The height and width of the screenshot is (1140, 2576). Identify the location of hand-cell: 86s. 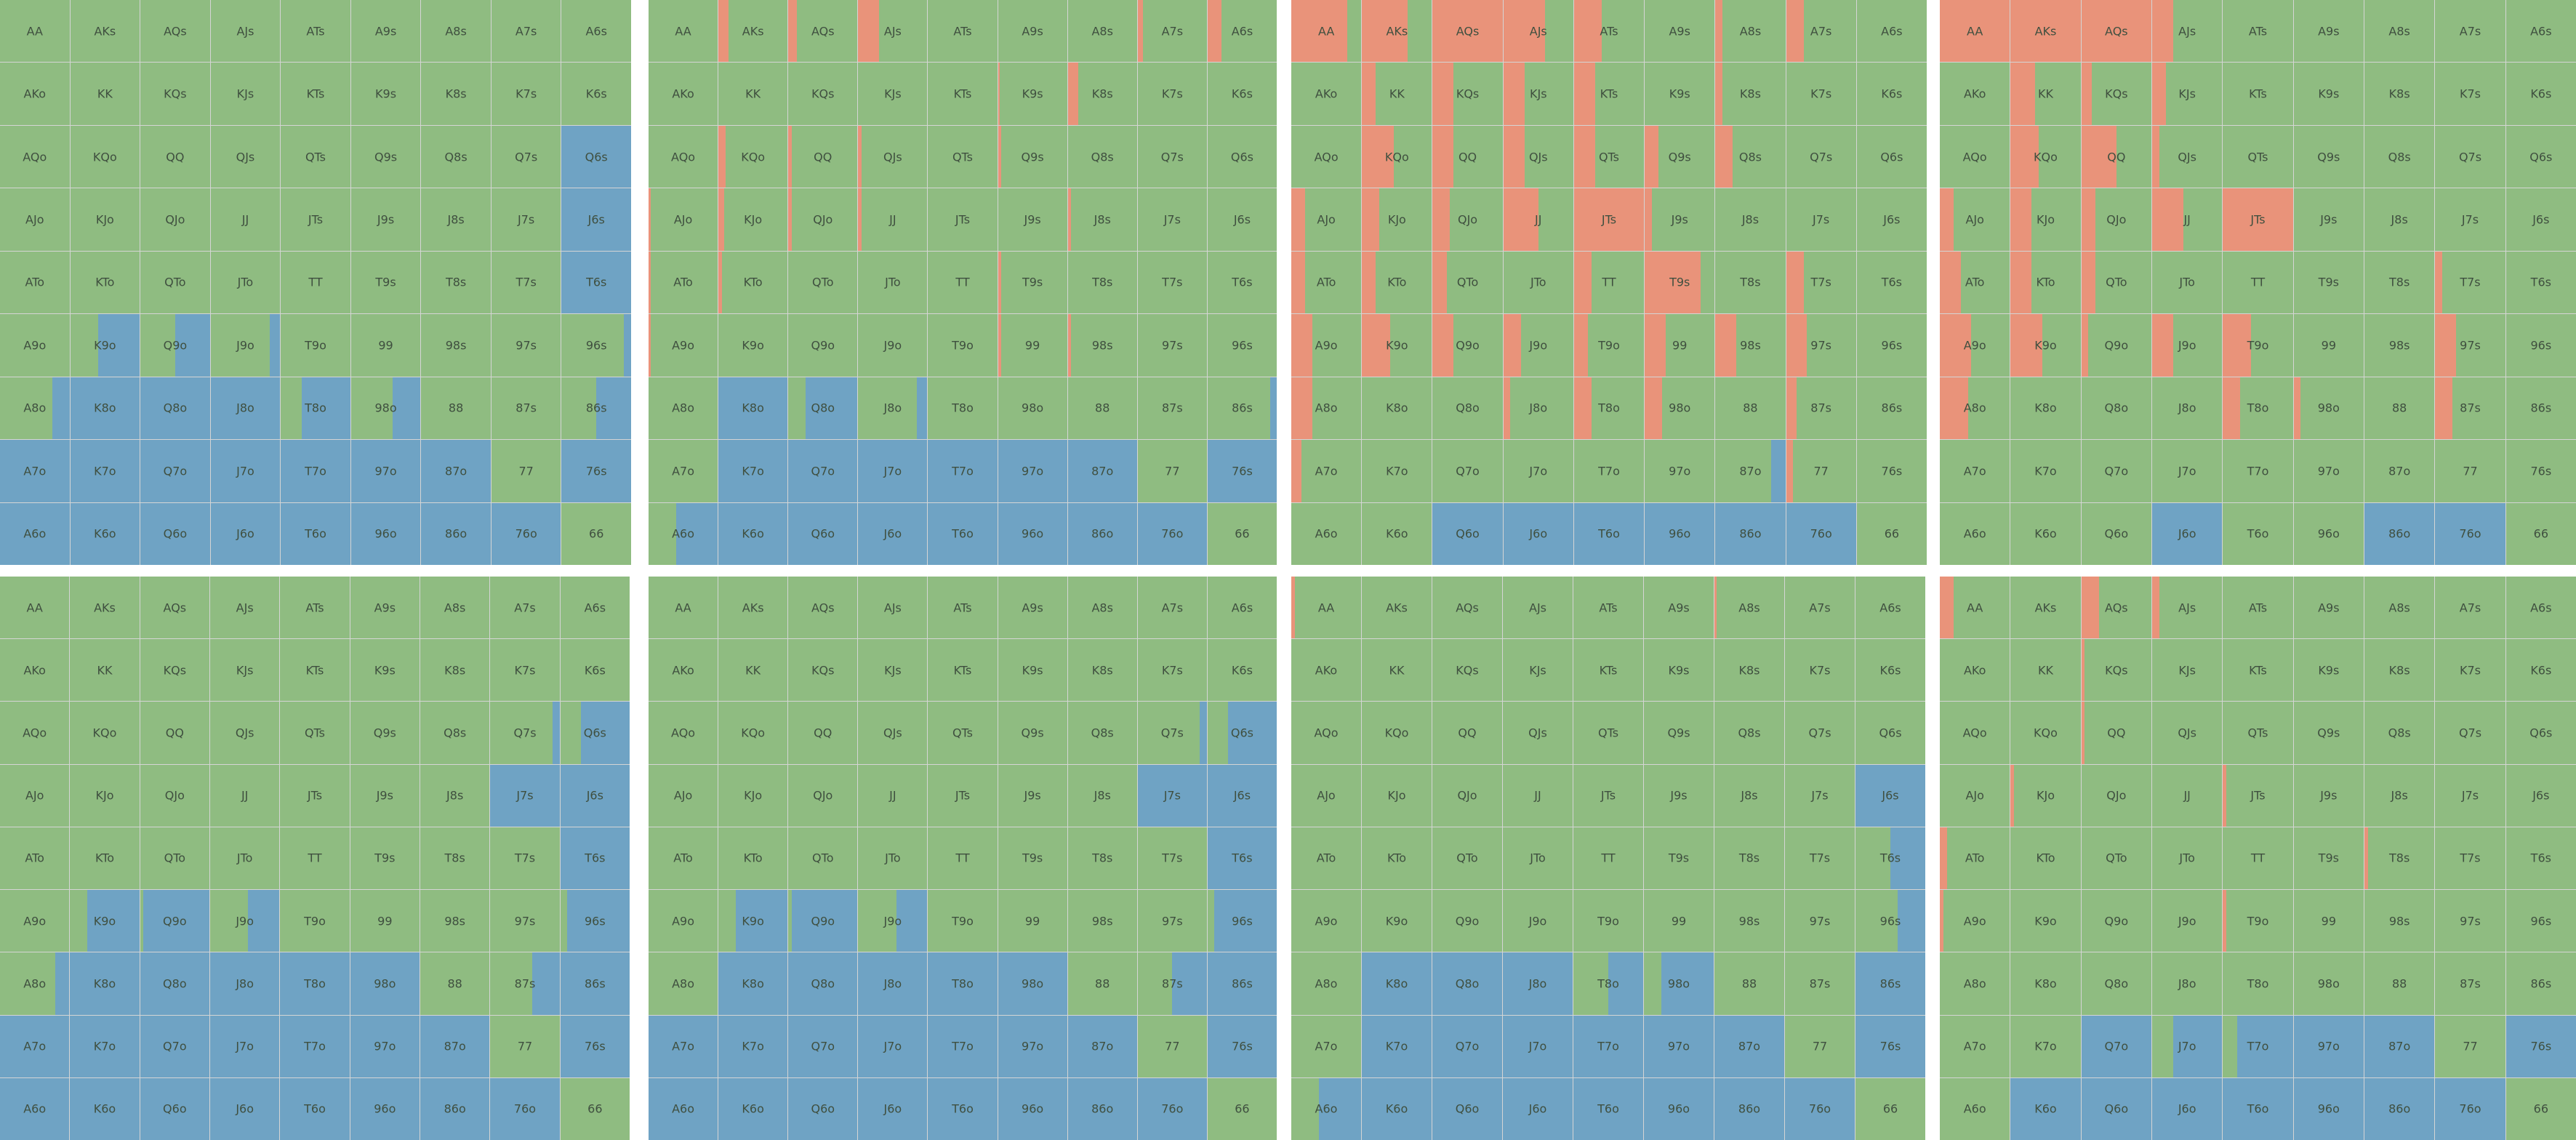
(1891, 408).